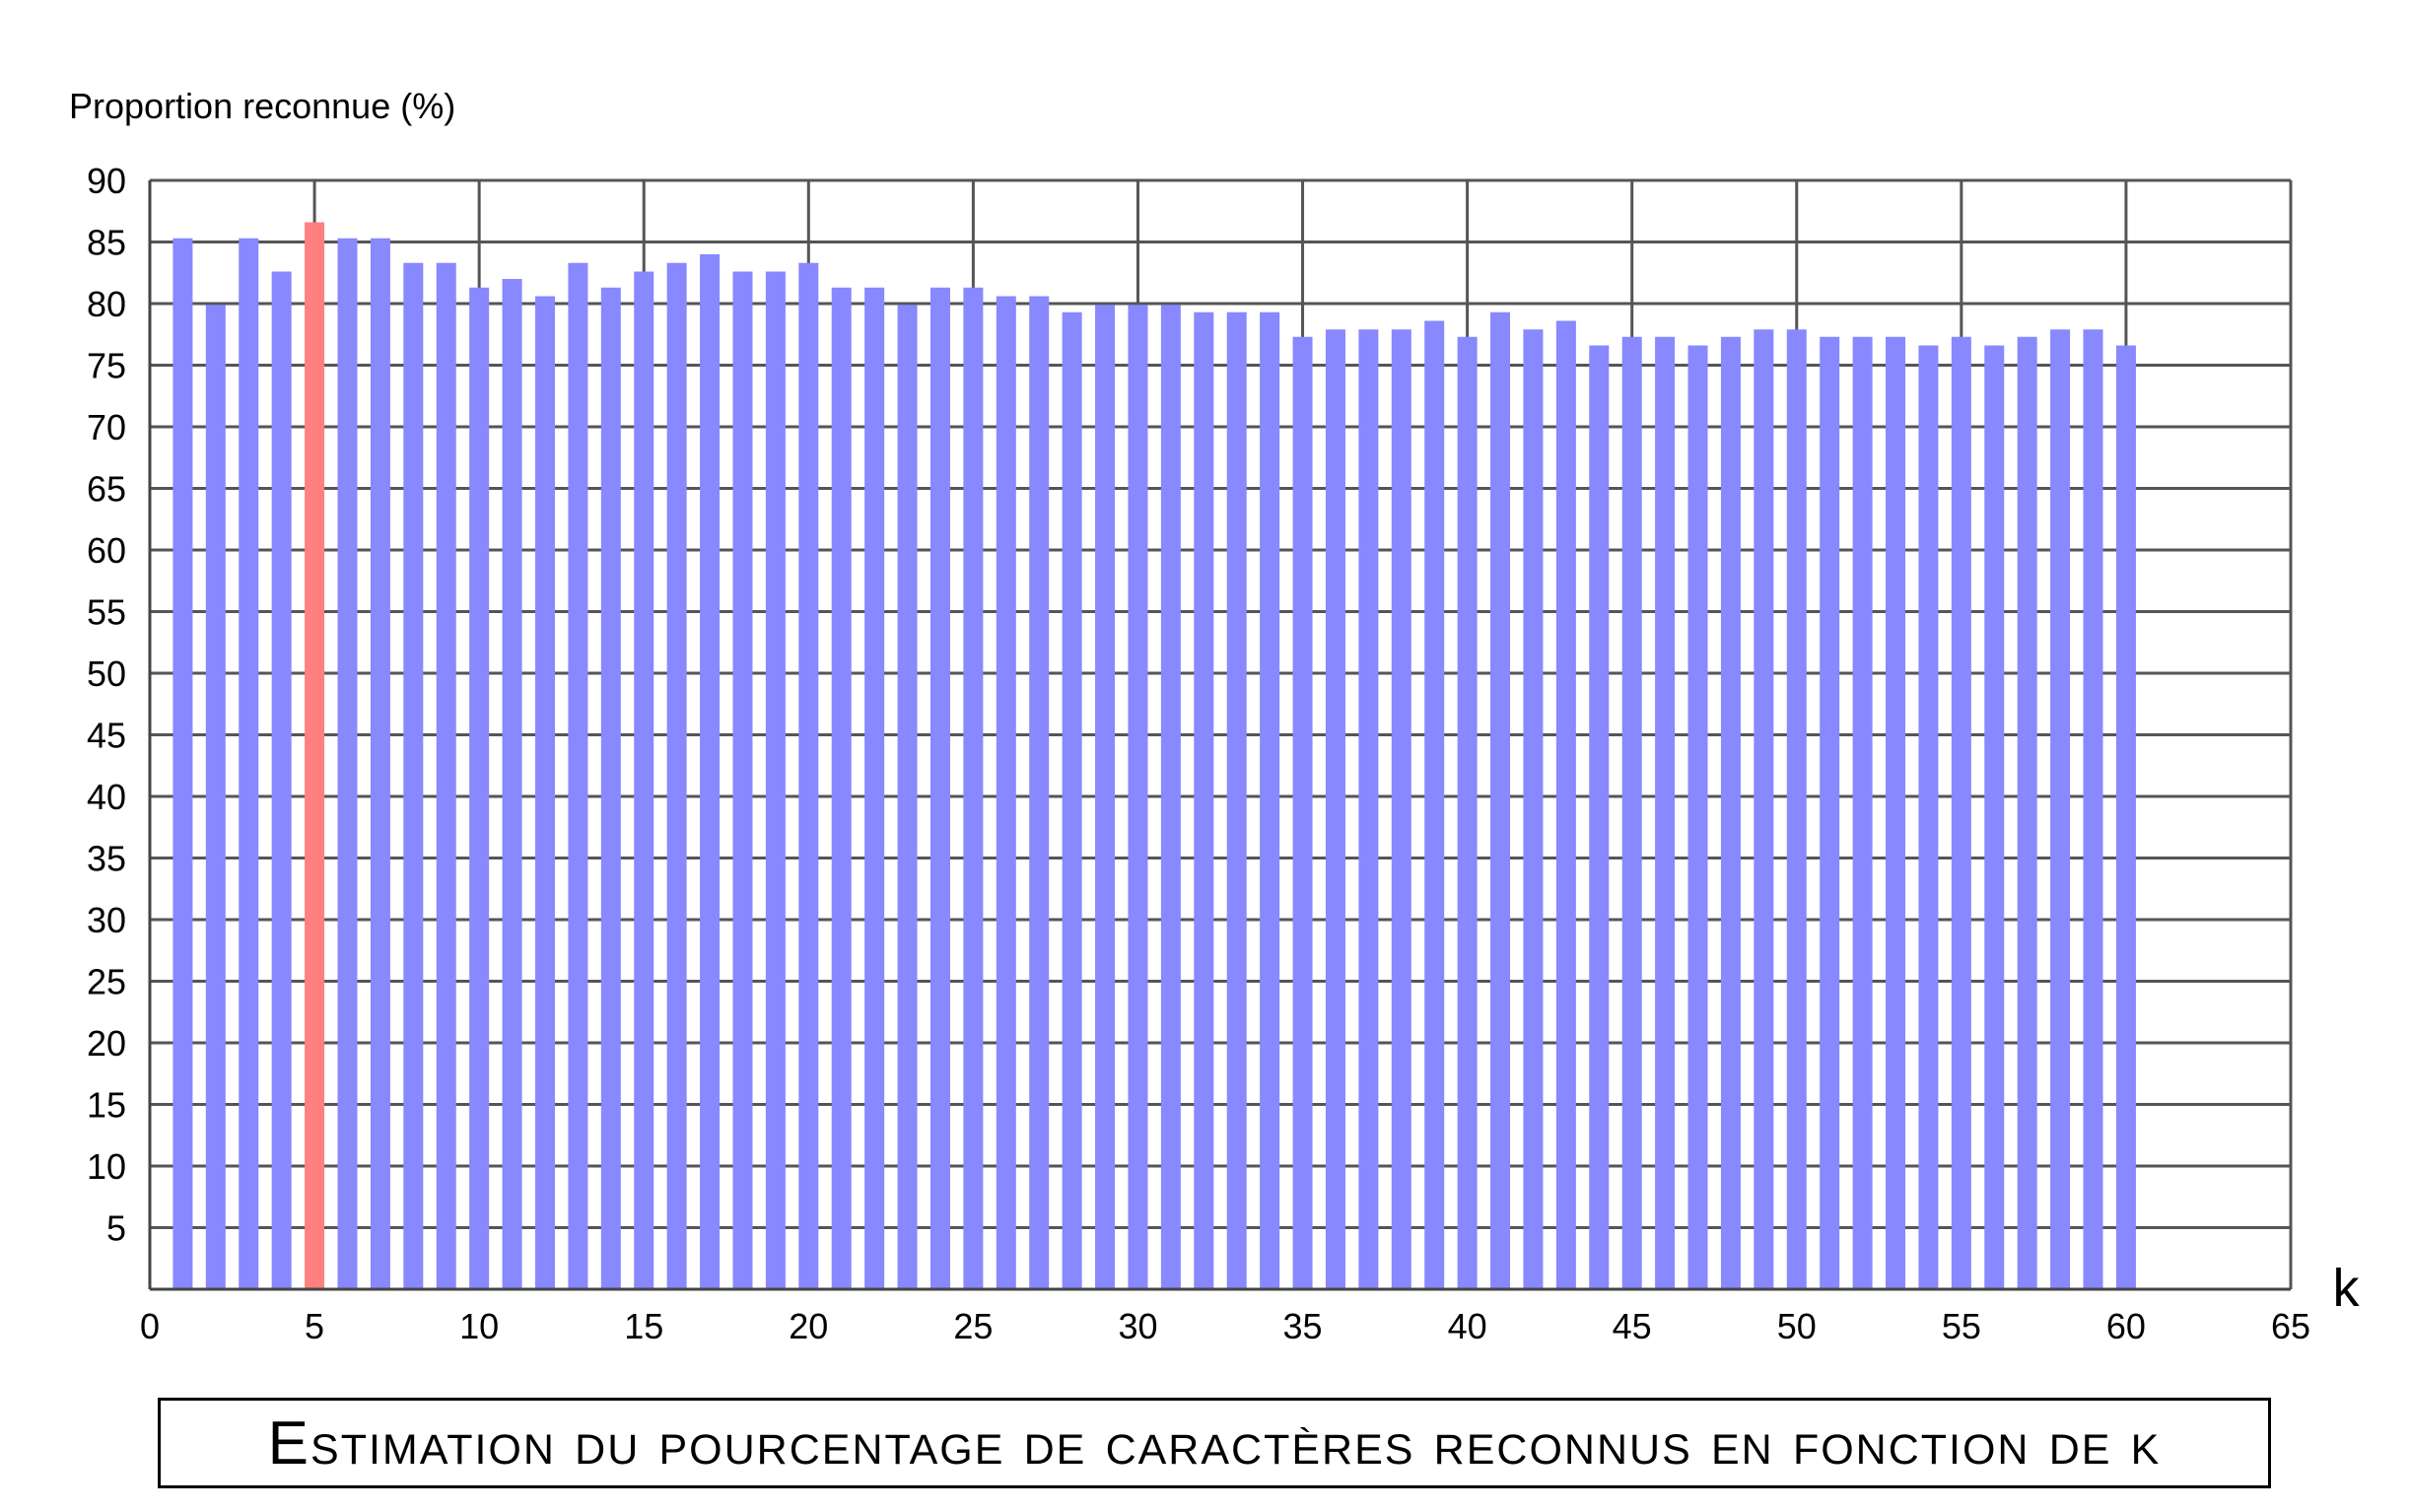 This screenshot has width=2409, height=1512. What do you see at coordinates (1303, 1326) in the screenshot?
I see `x-tick-label: 35` at bounding box center [1303, 1326].